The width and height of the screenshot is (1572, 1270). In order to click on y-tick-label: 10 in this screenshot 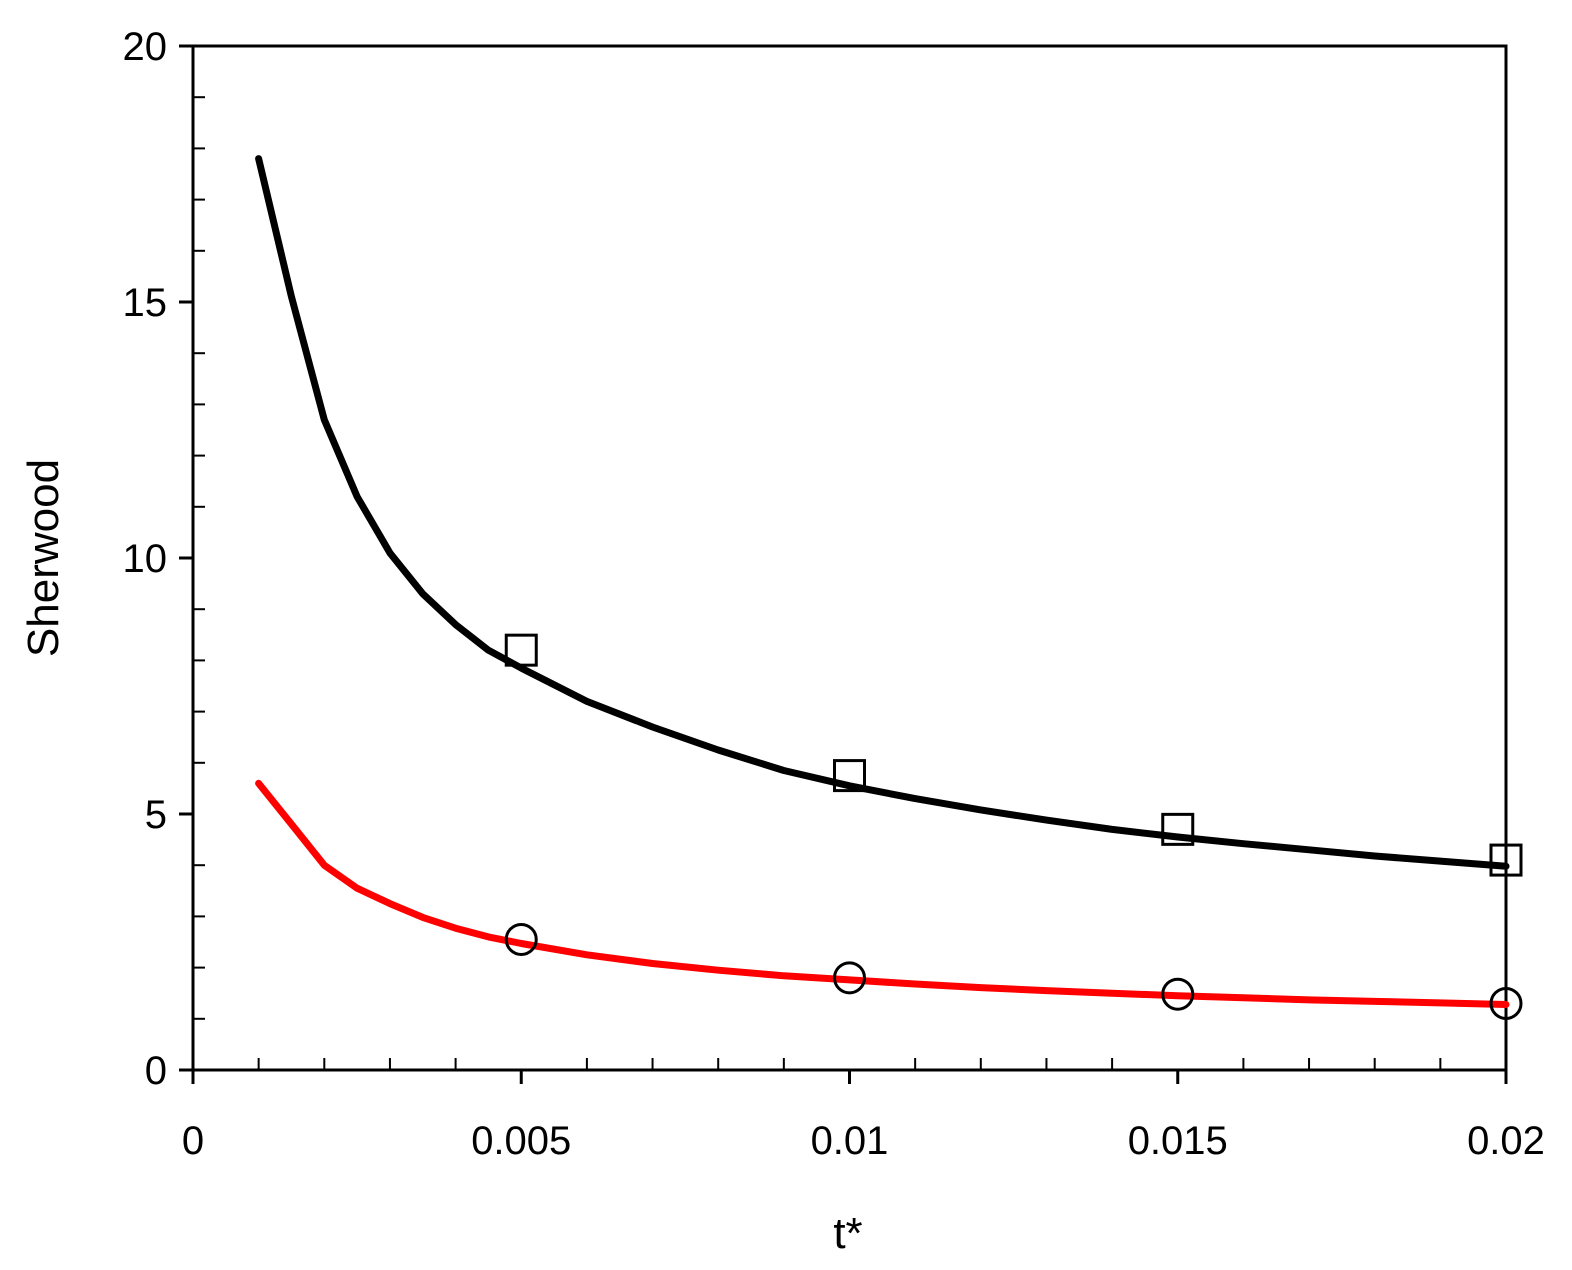, I will do `click(145, 559)`.